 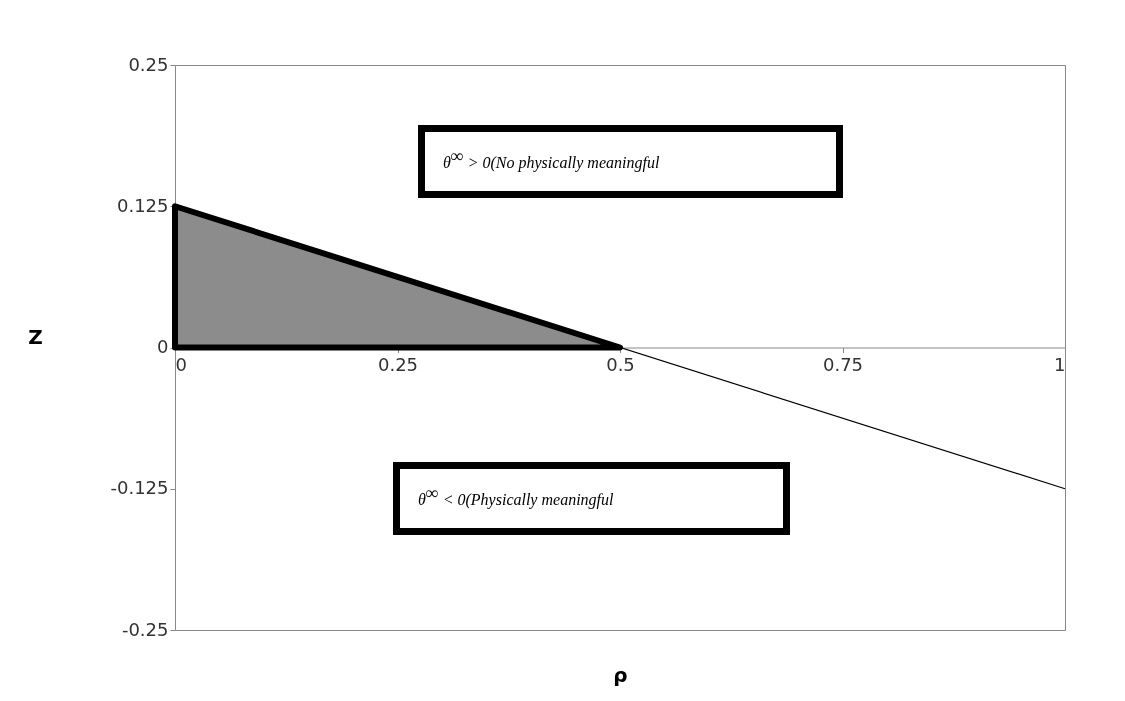 I want to click on x-tick-label: 0.5, so click(x=620, y=364).